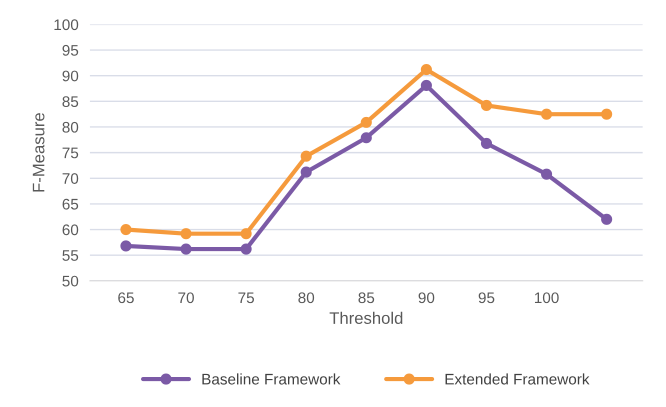 The width and height of the screenshot is (666, 407). Describe the element at coordinates (70, 76) in the screenshot. I see `y-tick-label: 90` at that location.